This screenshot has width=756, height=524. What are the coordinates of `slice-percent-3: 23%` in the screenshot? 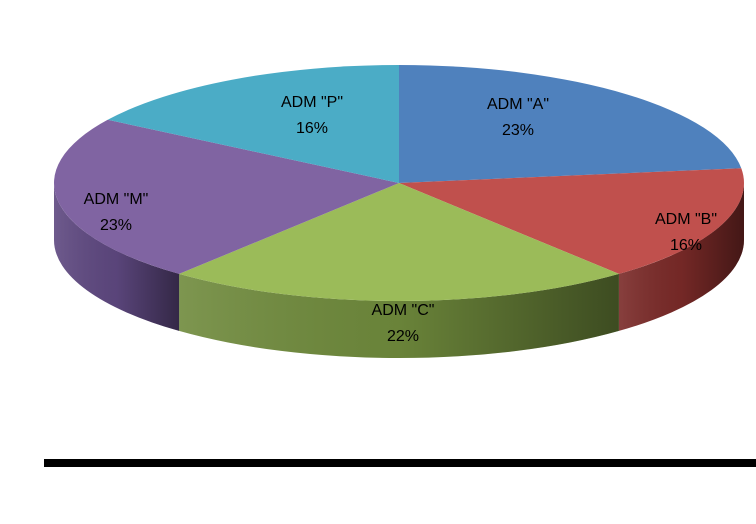 It's located at (116, 225).